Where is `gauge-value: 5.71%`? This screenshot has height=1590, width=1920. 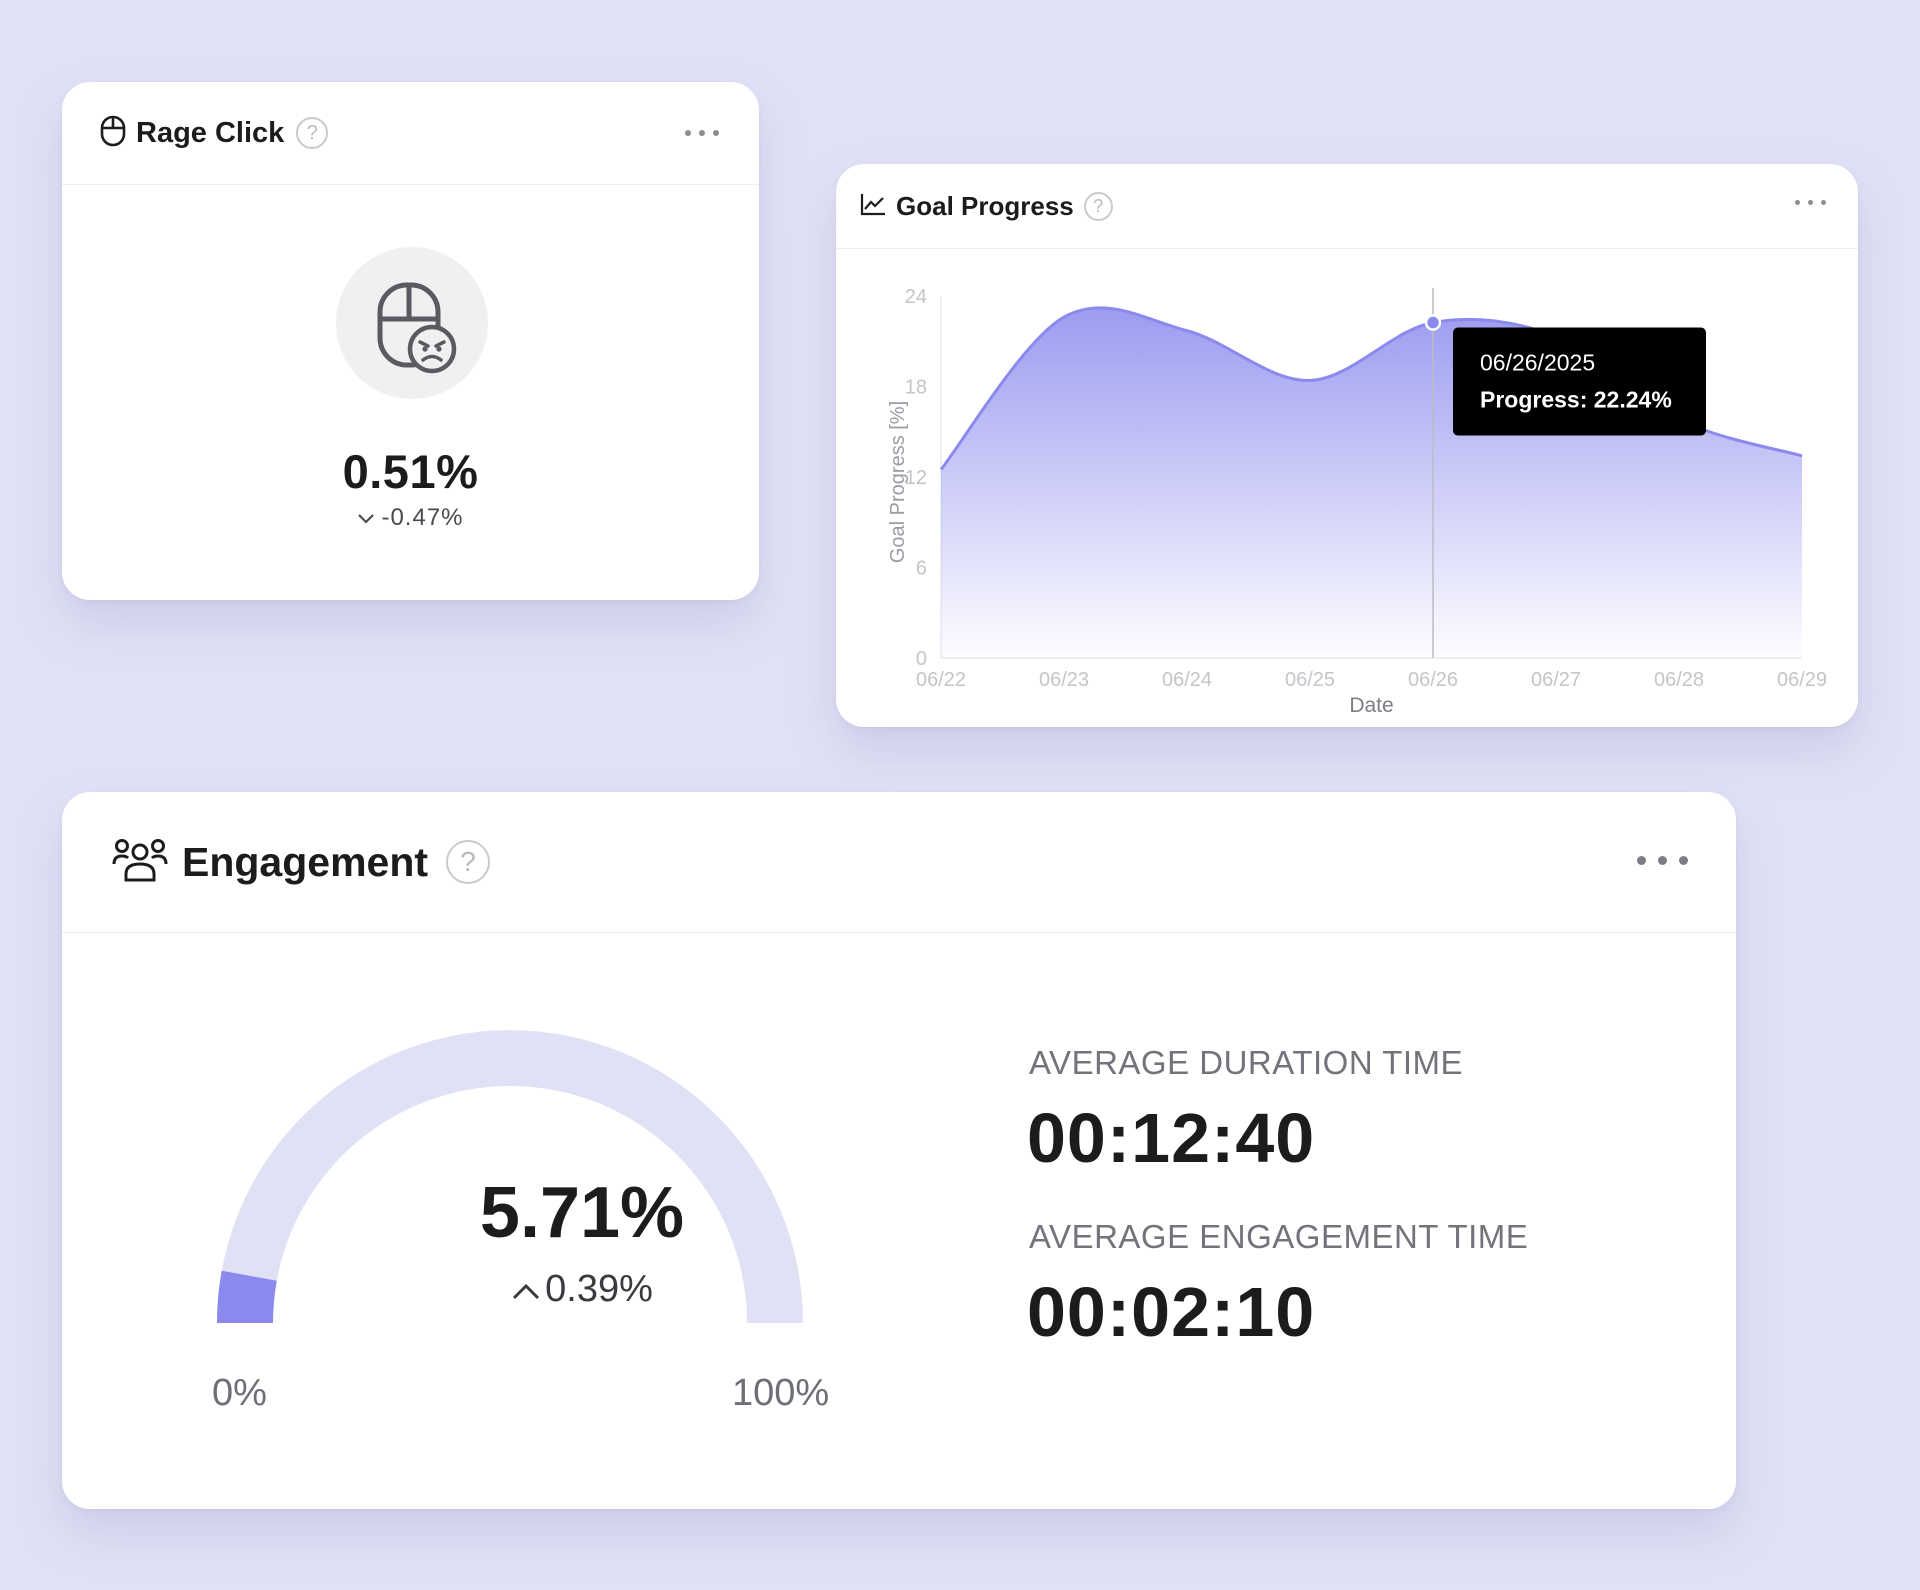 gauge-value: 5.71% is located at coordinates (582, 1213).